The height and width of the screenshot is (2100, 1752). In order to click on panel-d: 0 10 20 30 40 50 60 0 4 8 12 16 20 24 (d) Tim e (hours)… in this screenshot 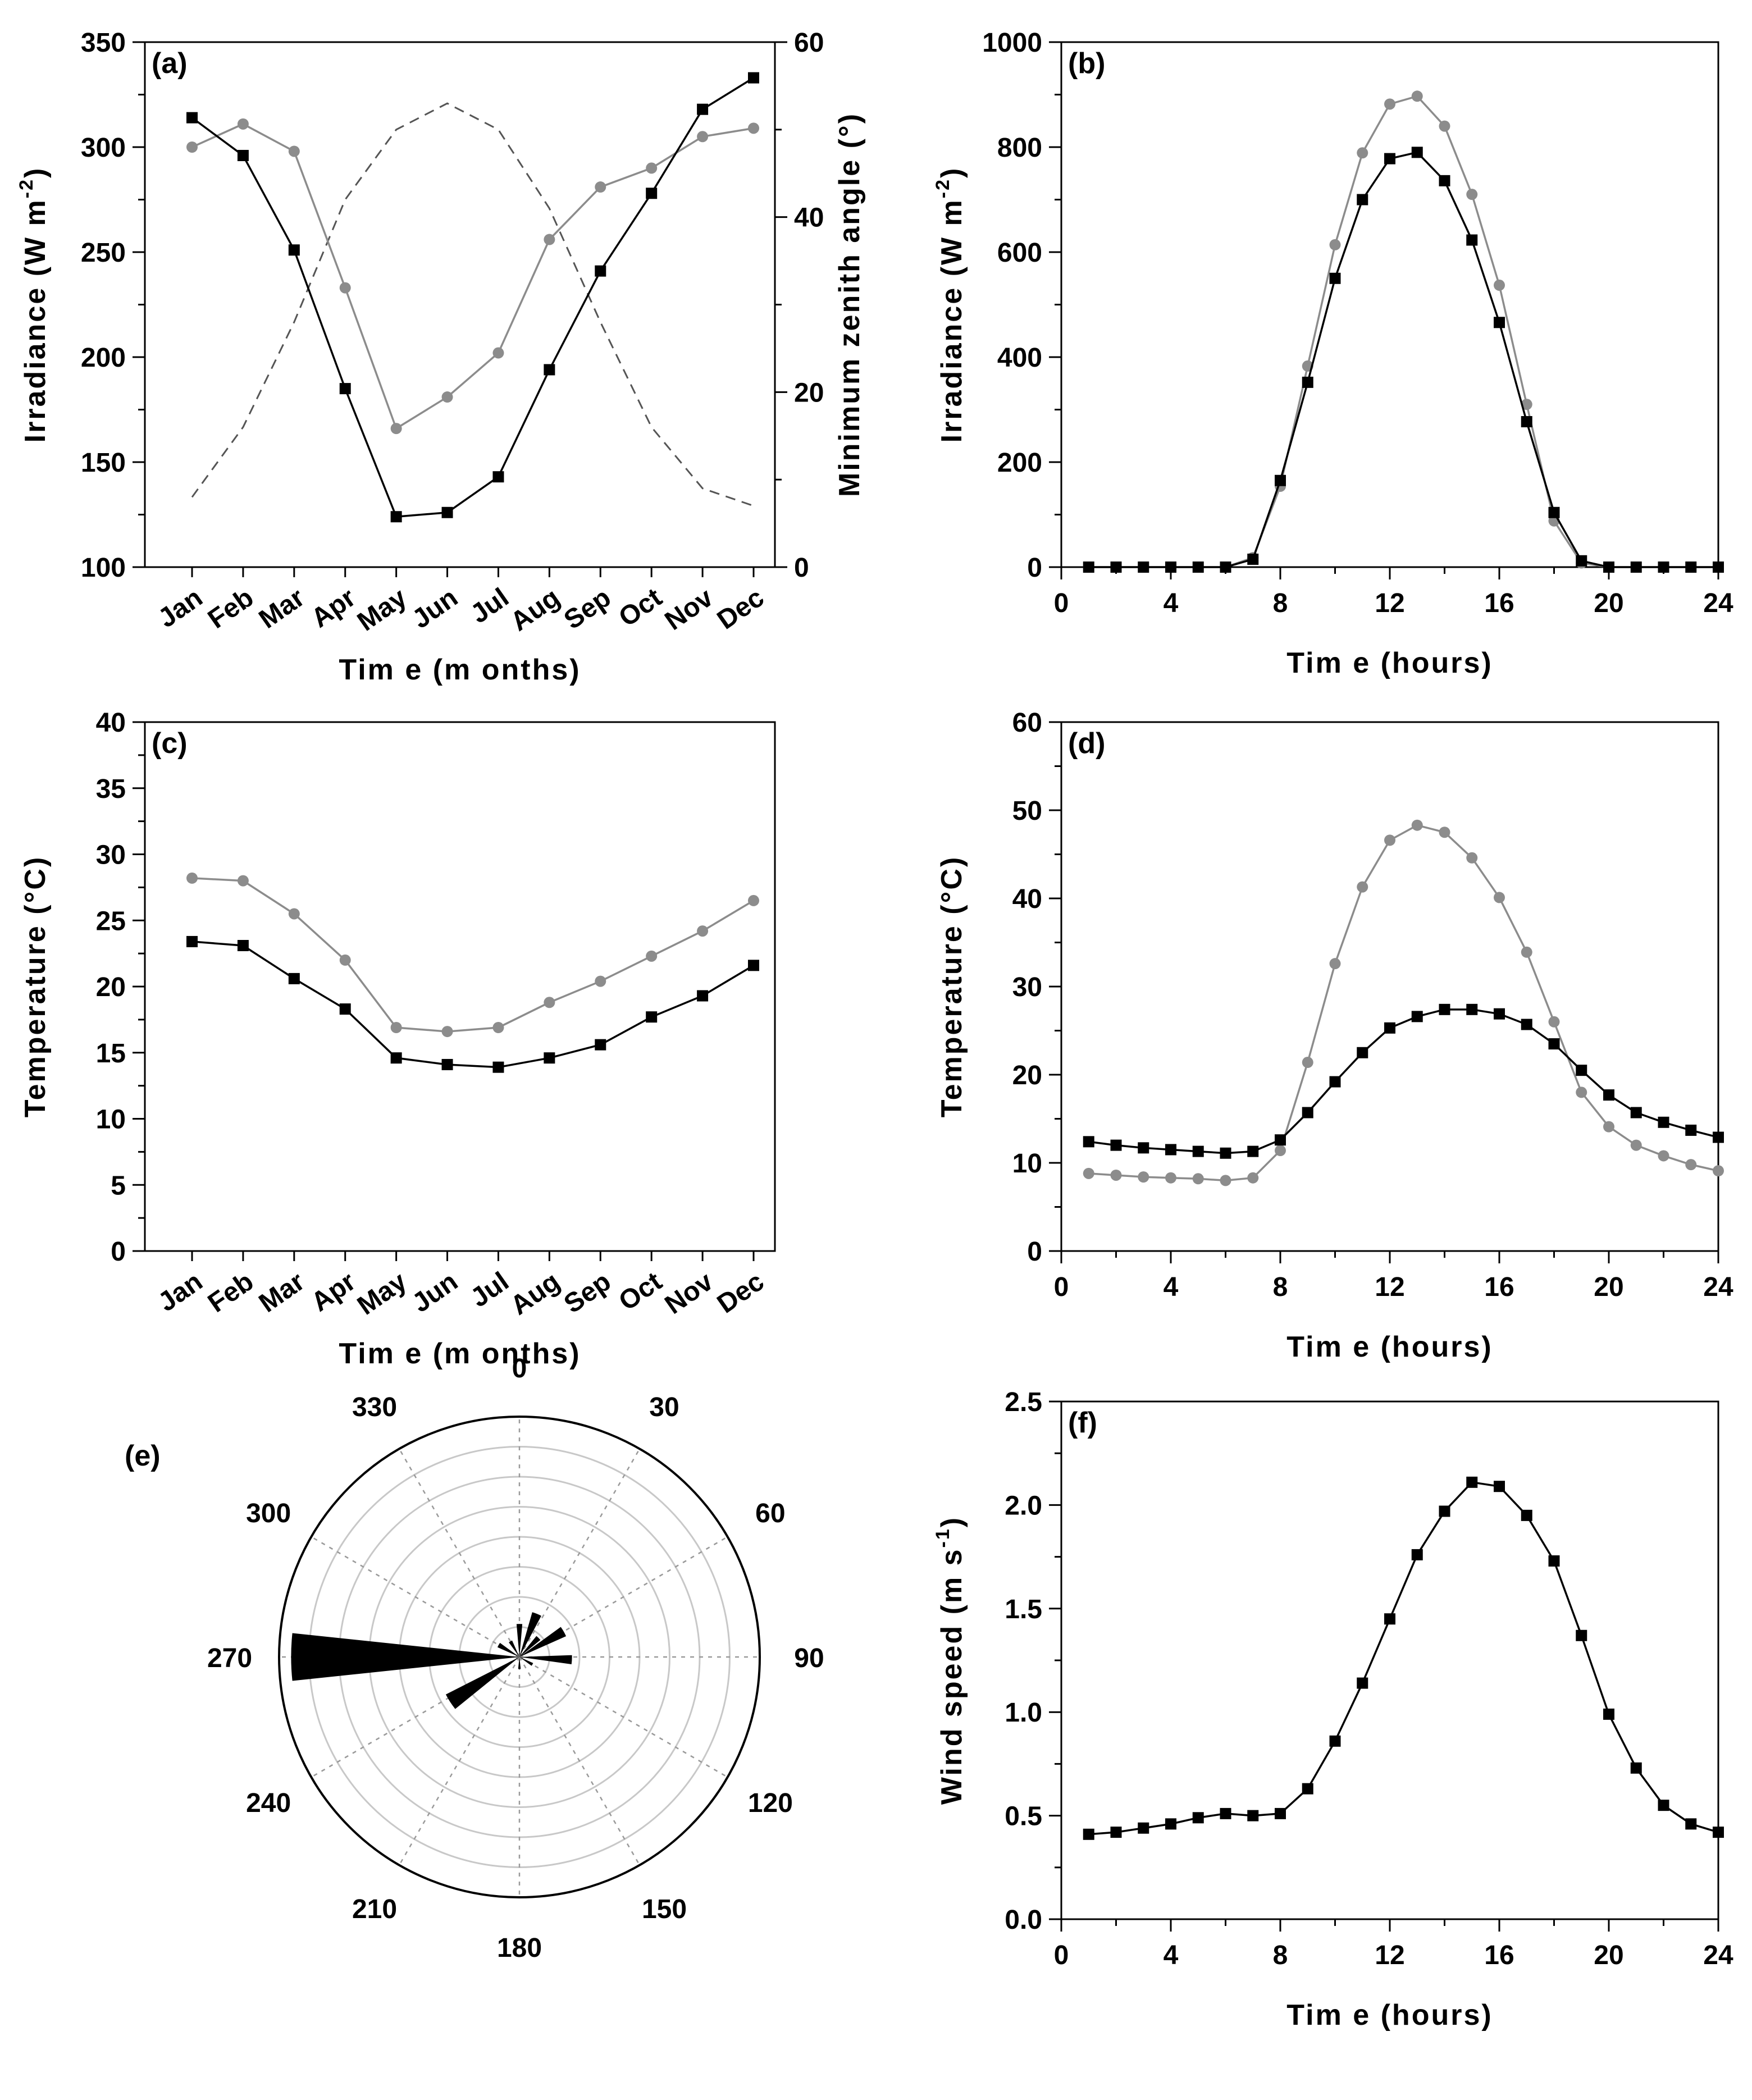, I will do `click(1334, 1035)`.